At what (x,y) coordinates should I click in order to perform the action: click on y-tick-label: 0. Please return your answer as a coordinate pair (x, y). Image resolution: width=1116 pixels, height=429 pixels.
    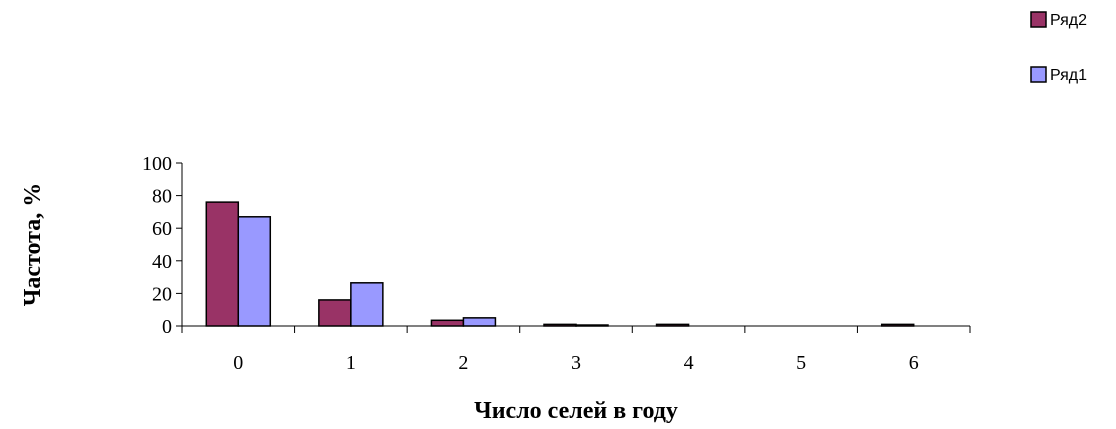
    Looking at the image, I should click on (167, 327).